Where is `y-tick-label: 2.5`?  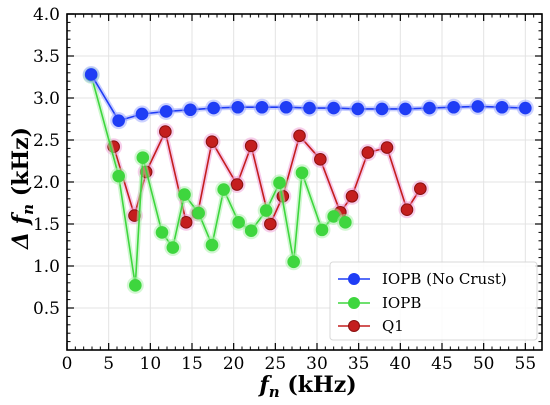 y-tick-label: 2.5 is located at coordinates (46, 141).